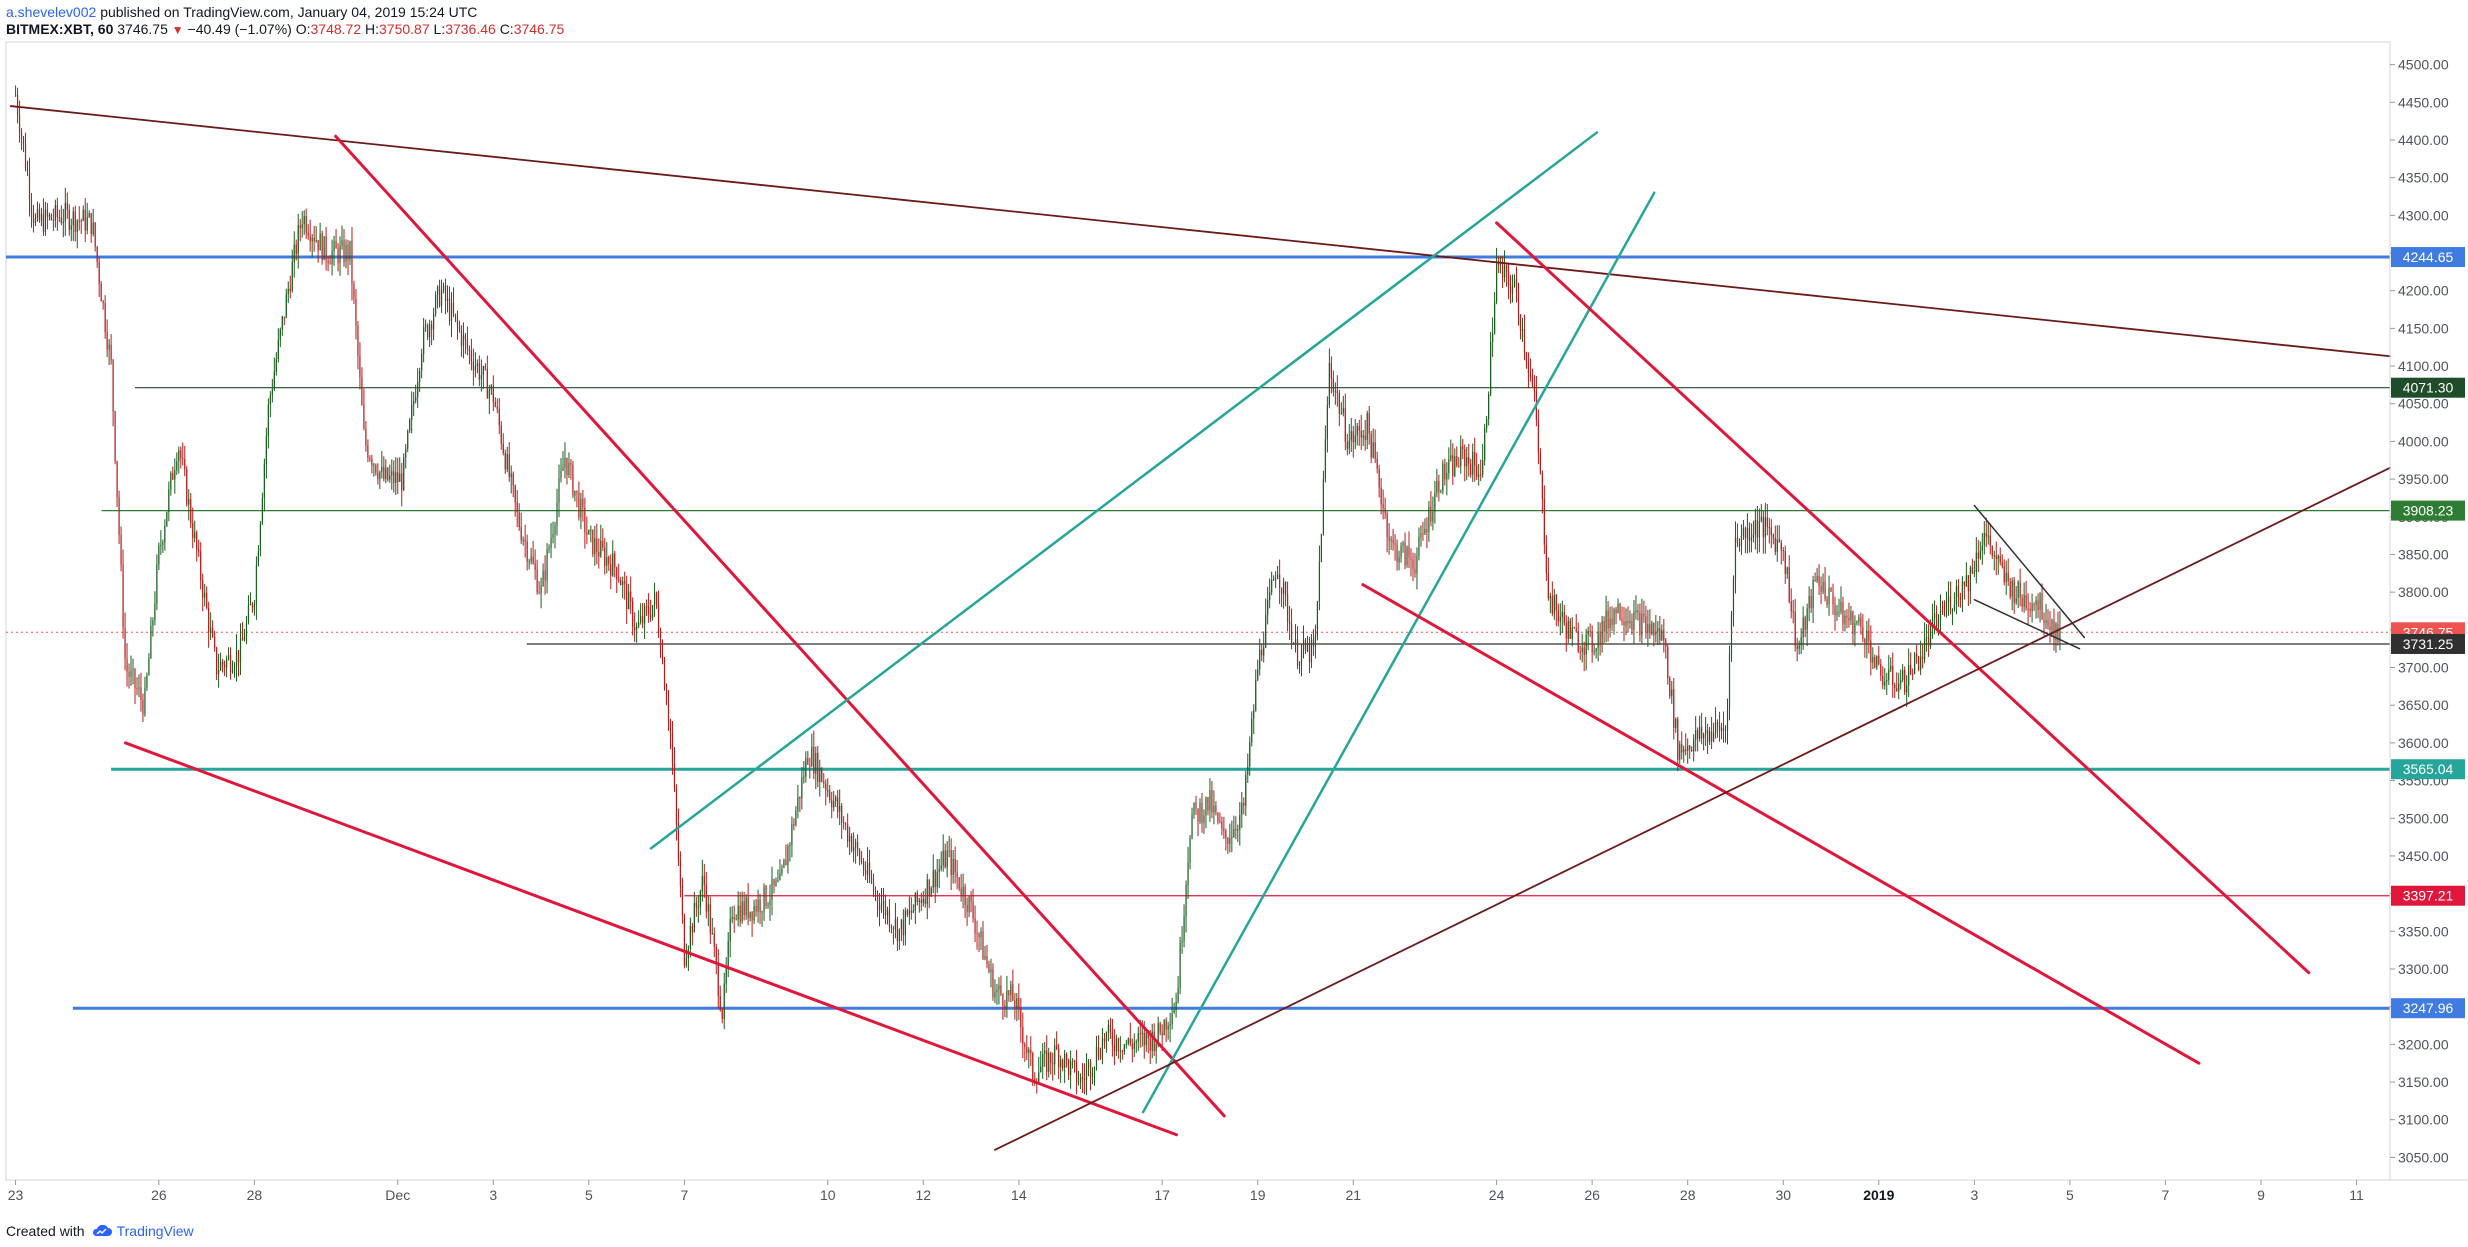 Image resolution: width=2468 pixels, height=1247 pixels. Describe the element at coordinates (2423, 215) in the screenshot. I see `y-tick-label: 4300.00` at that location.